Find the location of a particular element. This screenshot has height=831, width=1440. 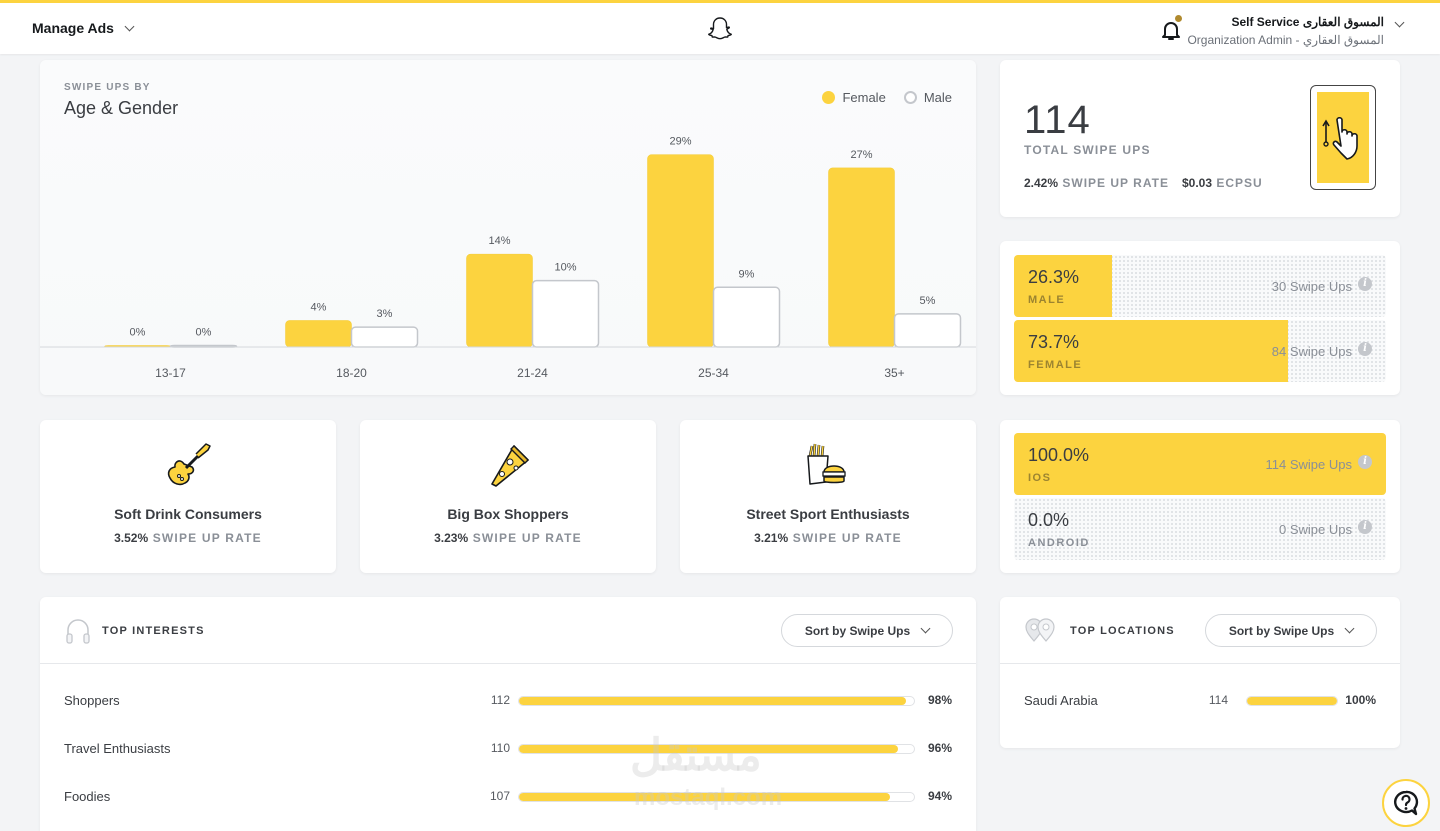

help-question-icon is located at coordinates (1406, 803).